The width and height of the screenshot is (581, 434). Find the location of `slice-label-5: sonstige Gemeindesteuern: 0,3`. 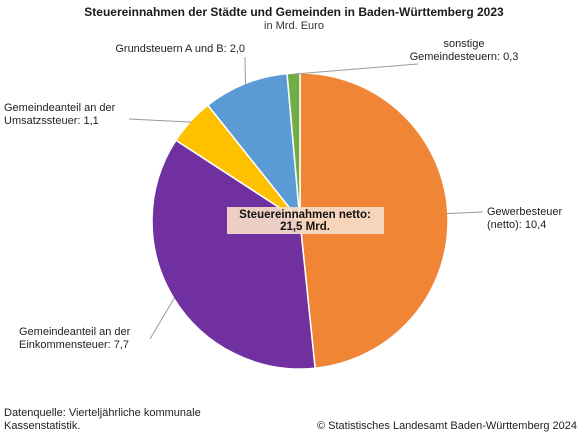

slice-label-5: sonstige Gemeindesteuern: 0,3 is located at coordinates (464, 50).